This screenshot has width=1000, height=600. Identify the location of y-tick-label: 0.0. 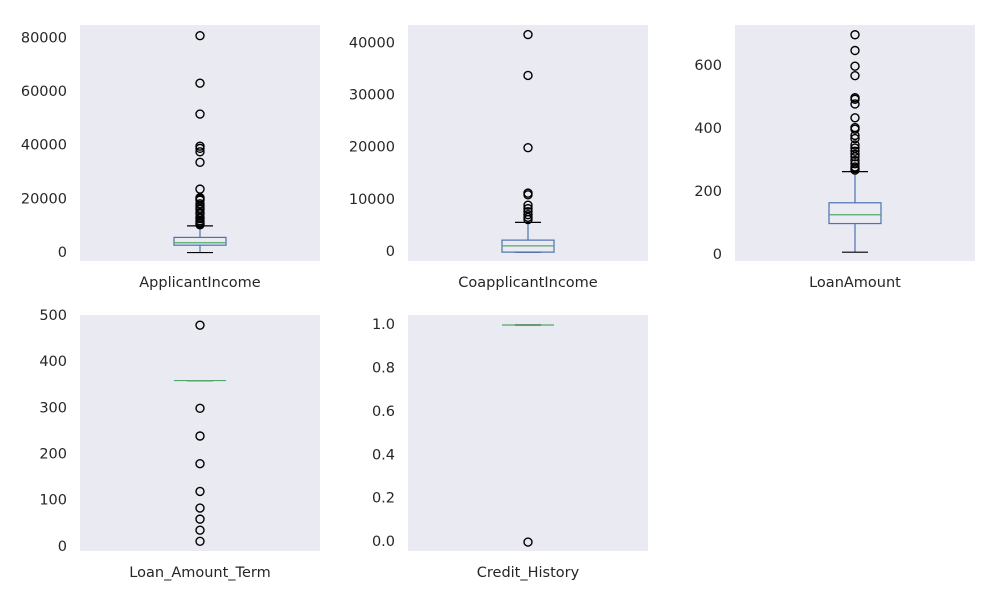
(383, 542).